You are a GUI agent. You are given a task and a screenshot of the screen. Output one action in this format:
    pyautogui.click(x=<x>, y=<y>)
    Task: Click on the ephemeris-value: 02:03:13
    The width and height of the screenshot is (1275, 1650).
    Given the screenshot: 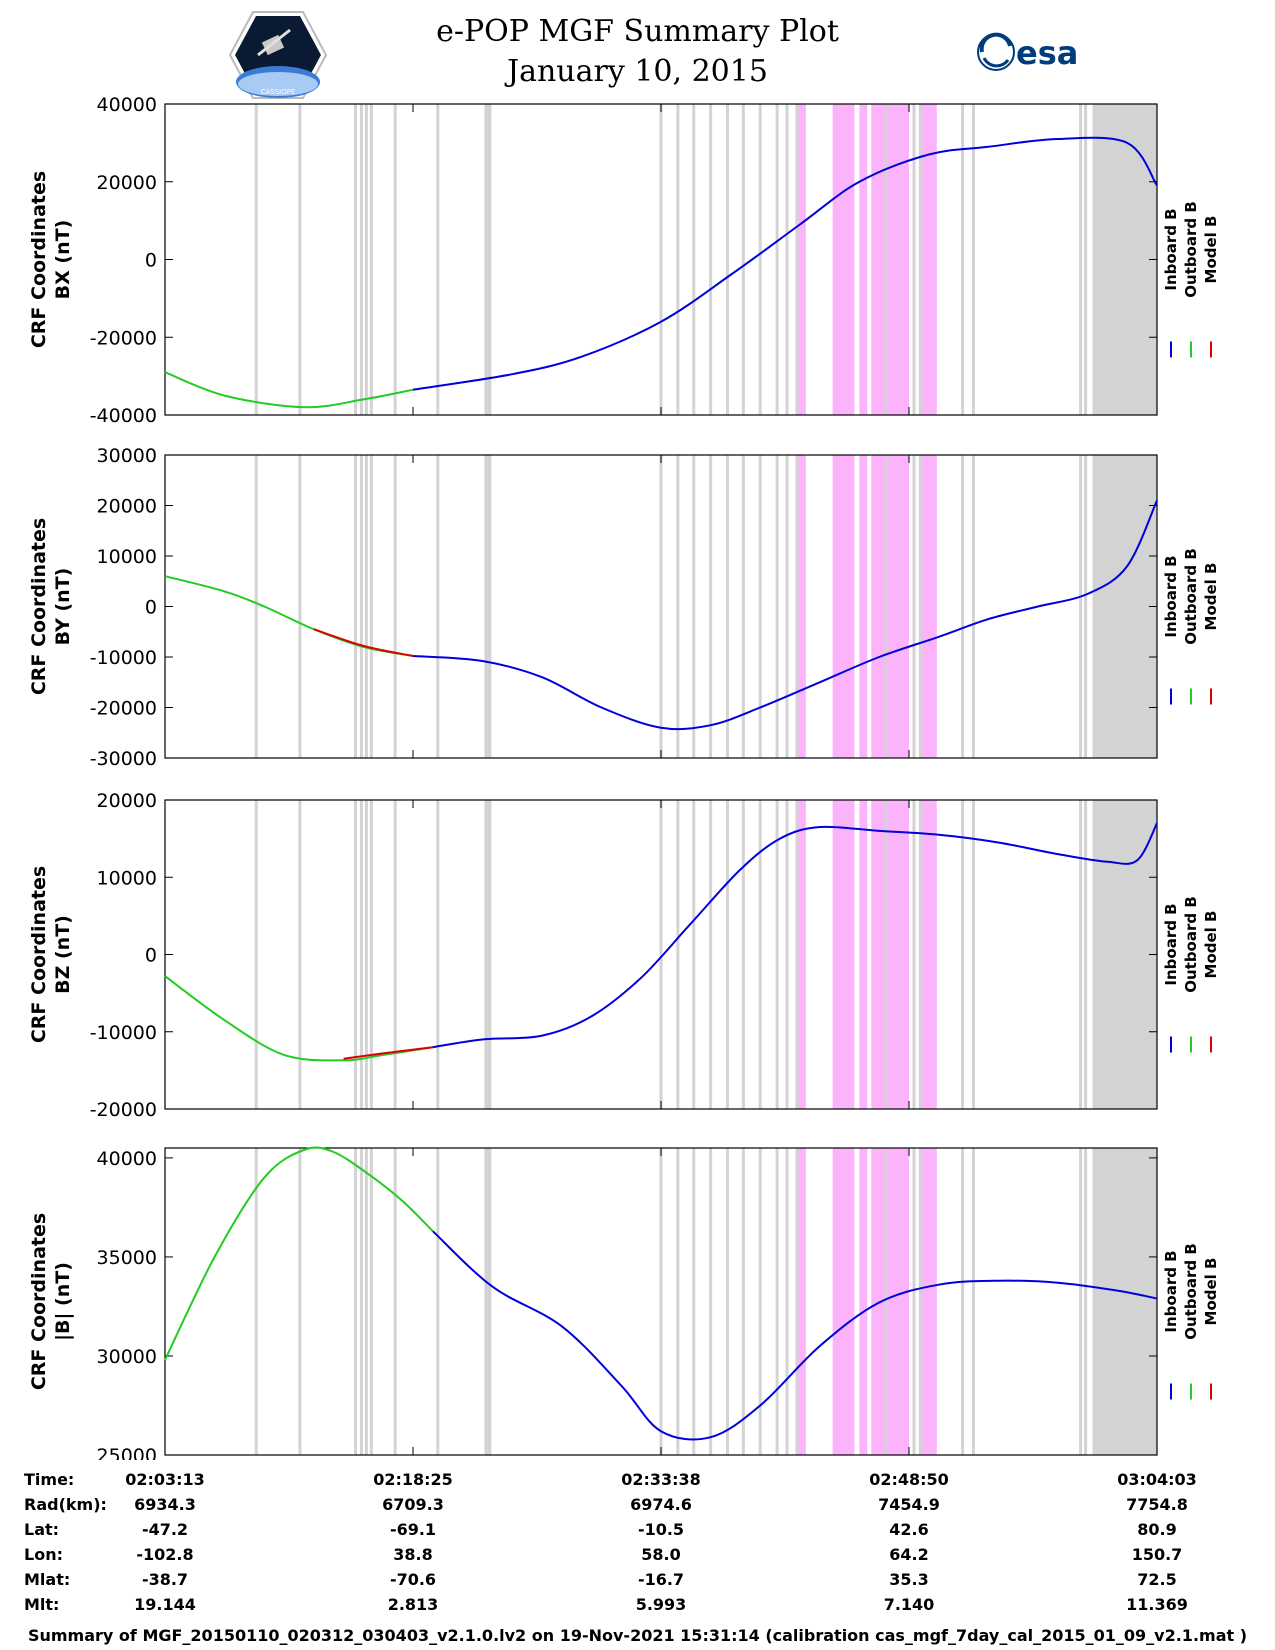 What is the action you would take?
    pyautogui.click(x=165, y=1479)
    